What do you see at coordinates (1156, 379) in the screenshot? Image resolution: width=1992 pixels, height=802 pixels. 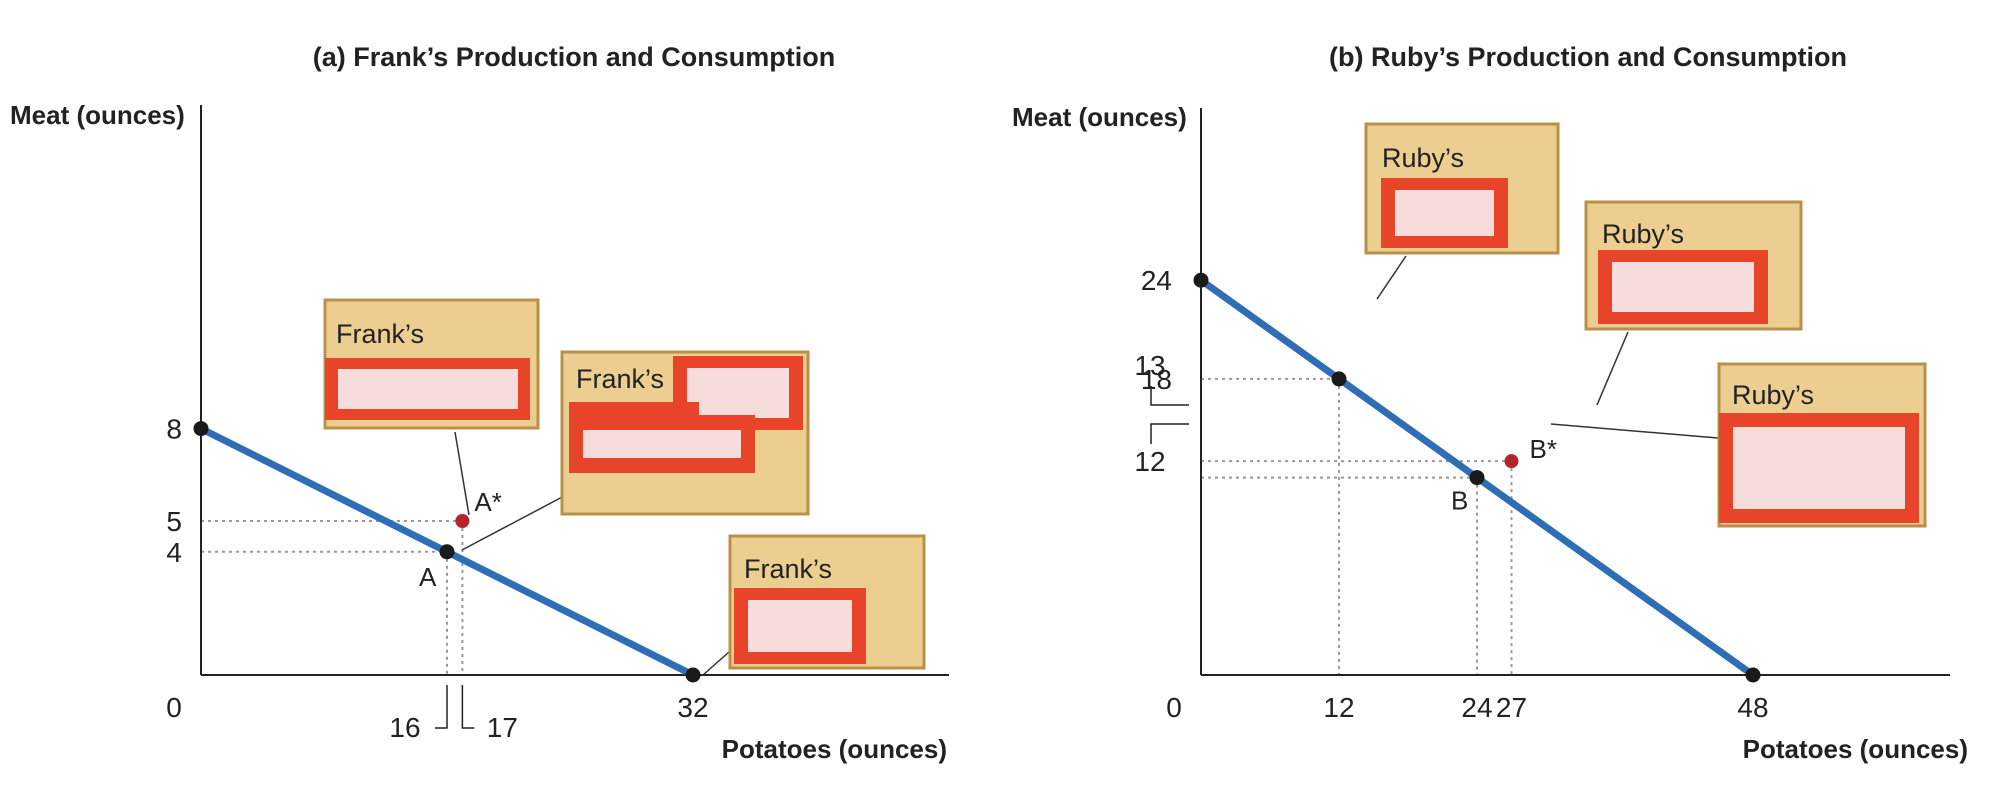 I see `y-tick-label: 18` at bounding box center [1156, 379].